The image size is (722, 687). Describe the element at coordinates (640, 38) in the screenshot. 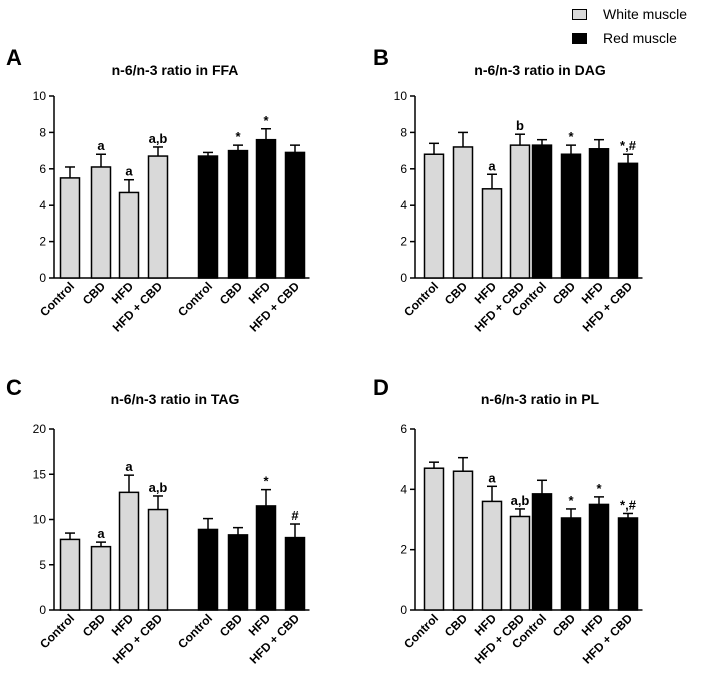

I see `legend-label-red: Red muscle` at that location.